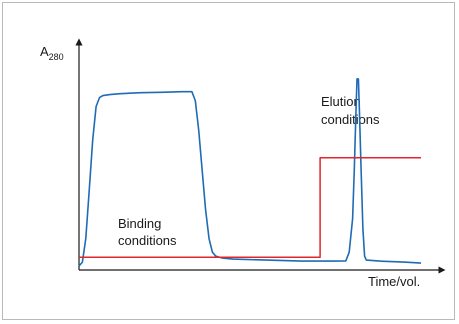 The height and width of the screenshot is (324, 459). Describe the element at coordinates (56, 57) in the screenshot. I see `y-axis-label-subscript: 280` at that location.